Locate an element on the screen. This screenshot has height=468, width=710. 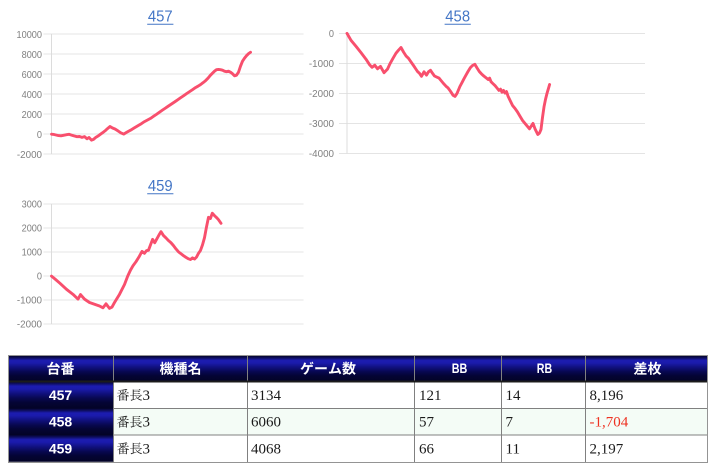
svg-text: 8000 is located at coordinates (32, 55).